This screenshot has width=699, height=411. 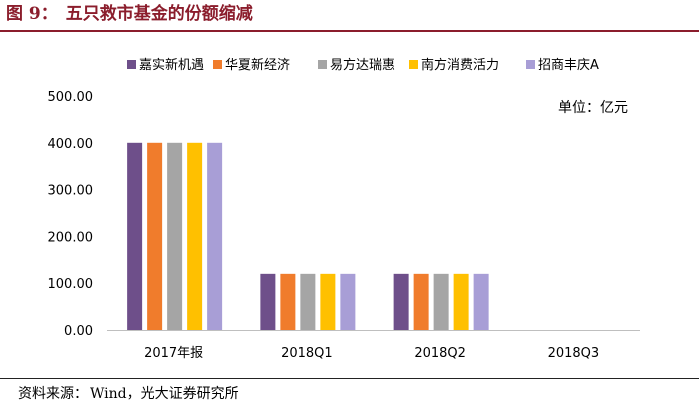 I want to click on figure-title: 图 9： 五只救市基金的份额缩减, so click(x=133, y=14).